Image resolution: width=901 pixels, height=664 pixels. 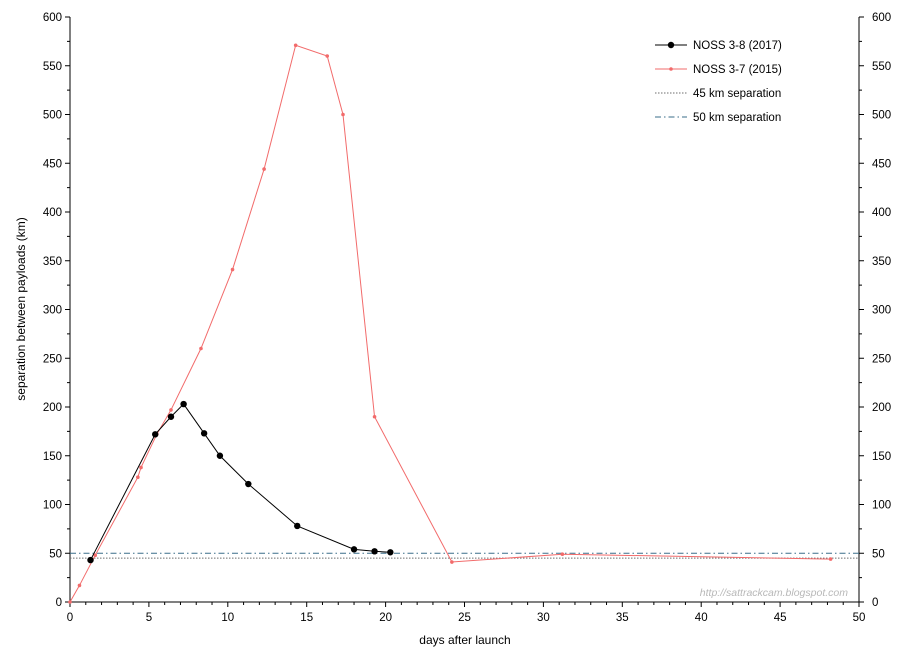 What do you see at coordinates (52, 164) in the screenshot?
I see `y-tick-label-left: 450` at bounding box center [52, 164].